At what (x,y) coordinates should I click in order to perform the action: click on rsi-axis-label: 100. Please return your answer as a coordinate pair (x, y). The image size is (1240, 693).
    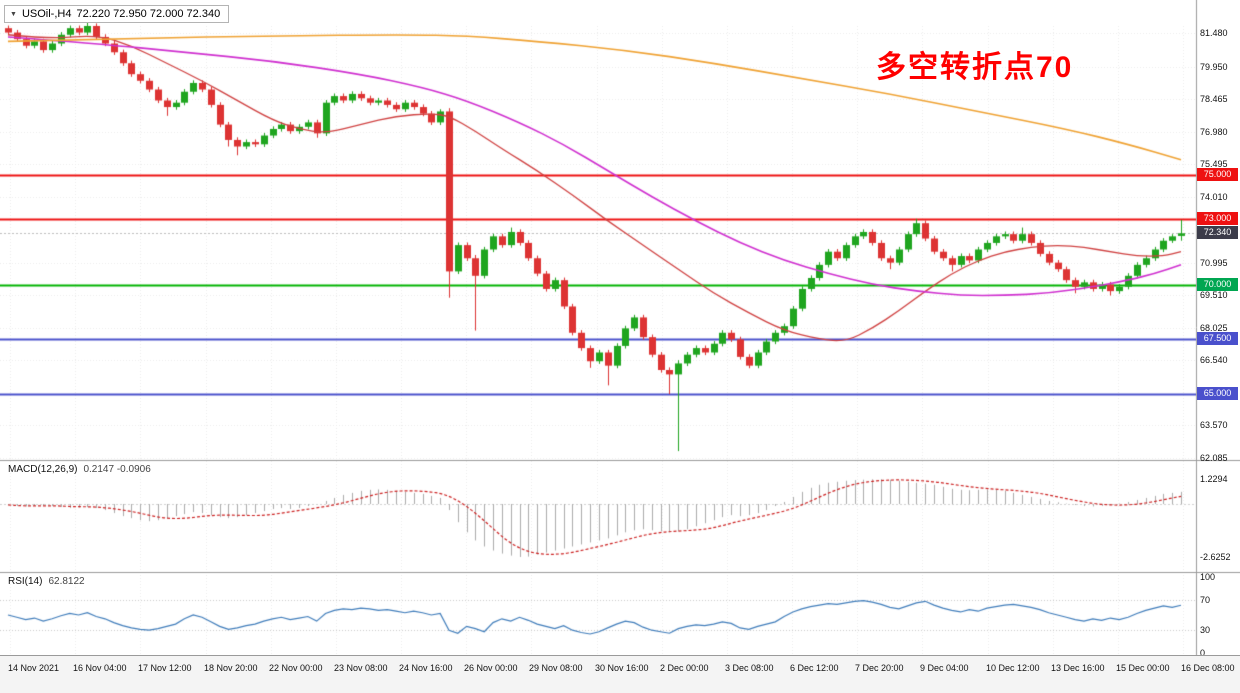
    Looking at the image, I should click on (1208, 577).